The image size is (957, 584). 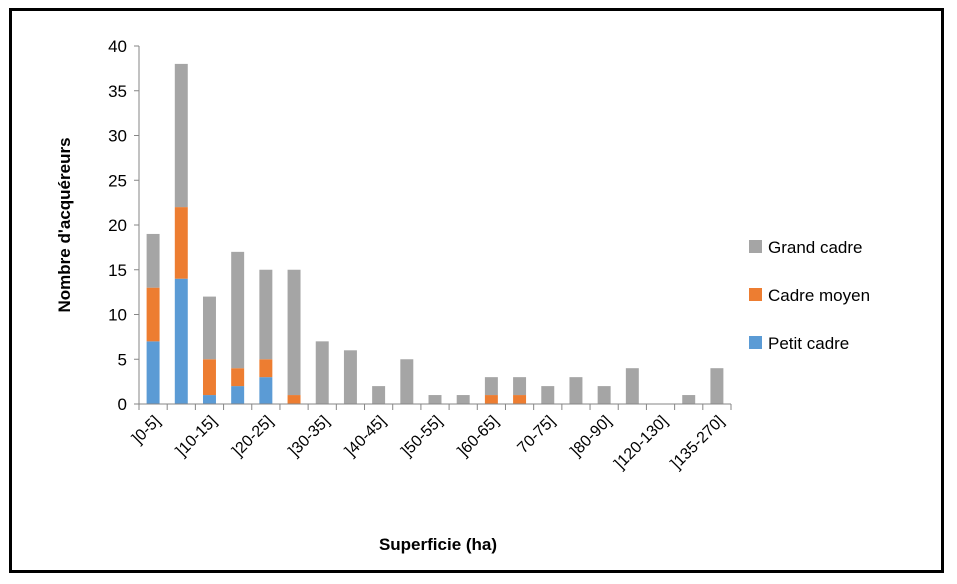 I want to click on x-tick-label: ]80-90], so click(x=591, y=436).